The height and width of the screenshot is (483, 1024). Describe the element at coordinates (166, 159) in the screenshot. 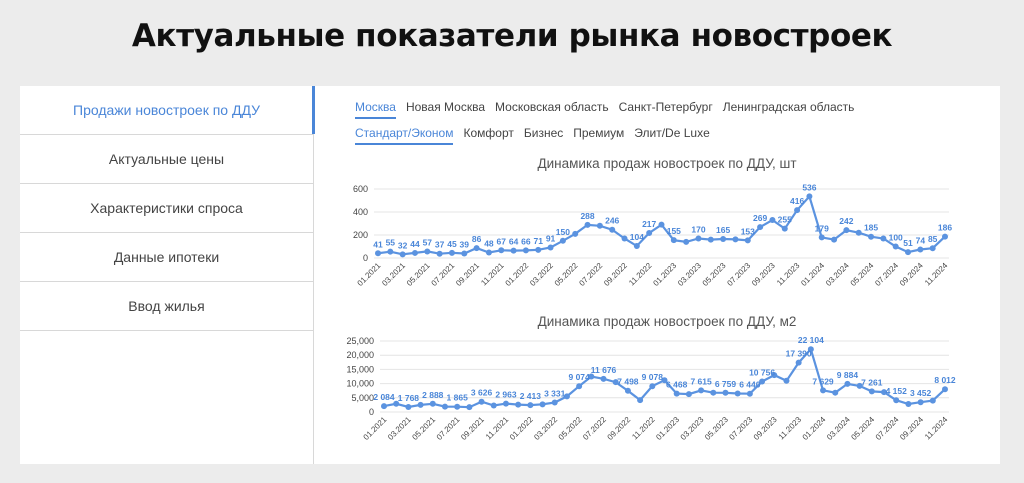

I see `sidebar-item-1: Актуальные цены` at that location.